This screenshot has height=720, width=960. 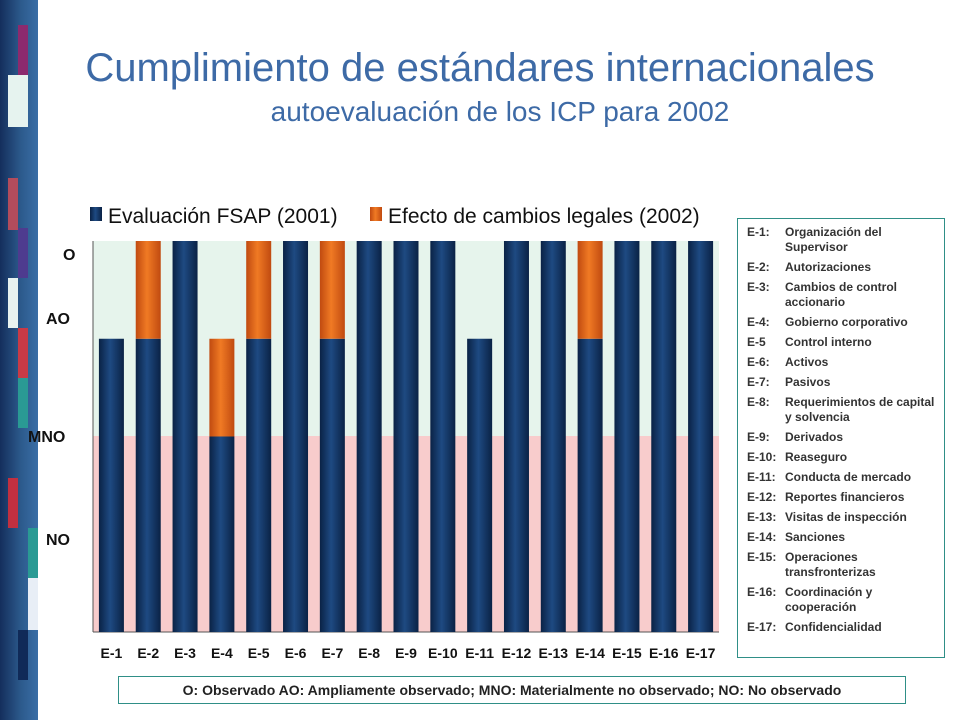 I want to click on legend-code: E-11:, so click(x=761, y=477).